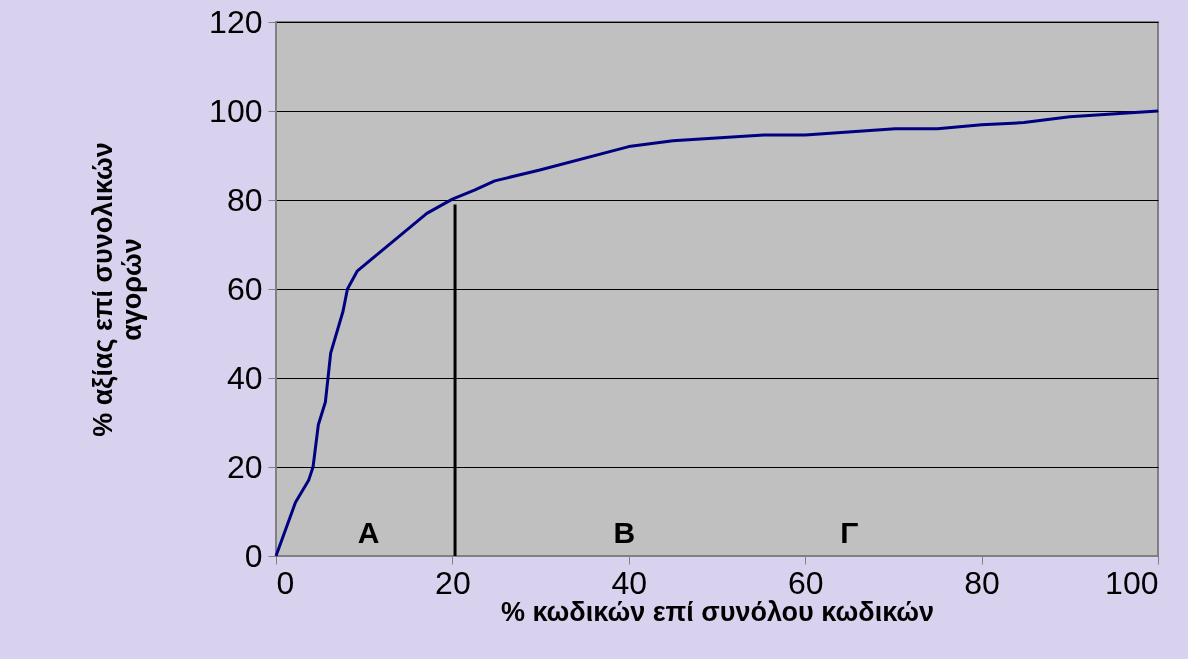  I want to click on x-tick-label: 20, so click(453, 582).